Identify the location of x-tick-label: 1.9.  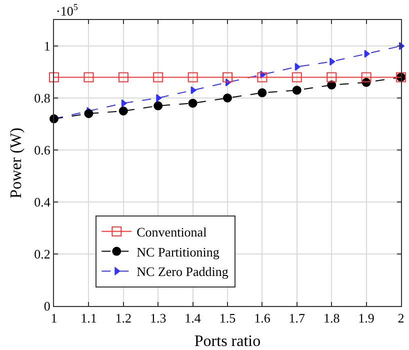
(366, 318).